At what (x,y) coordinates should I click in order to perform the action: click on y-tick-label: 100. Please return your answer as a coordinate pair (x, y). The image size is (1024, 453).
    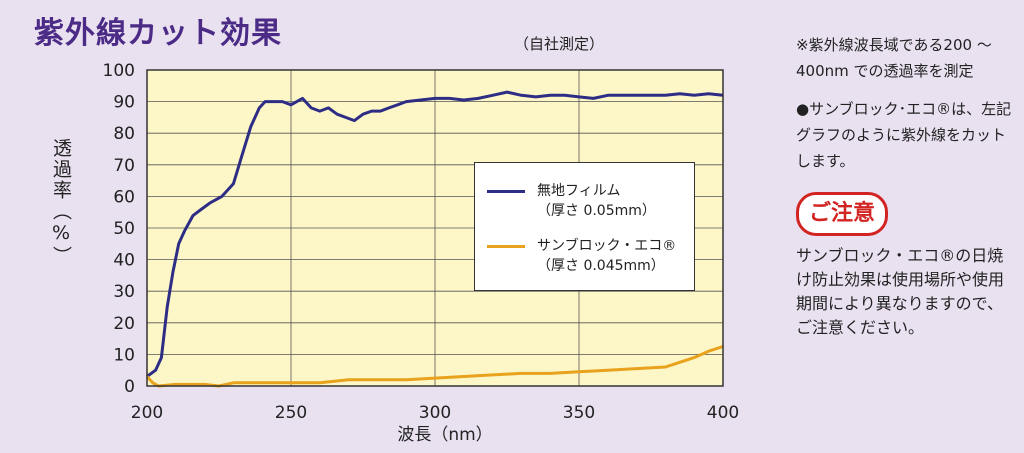
    Looking at the image, I should click on (119, 71).